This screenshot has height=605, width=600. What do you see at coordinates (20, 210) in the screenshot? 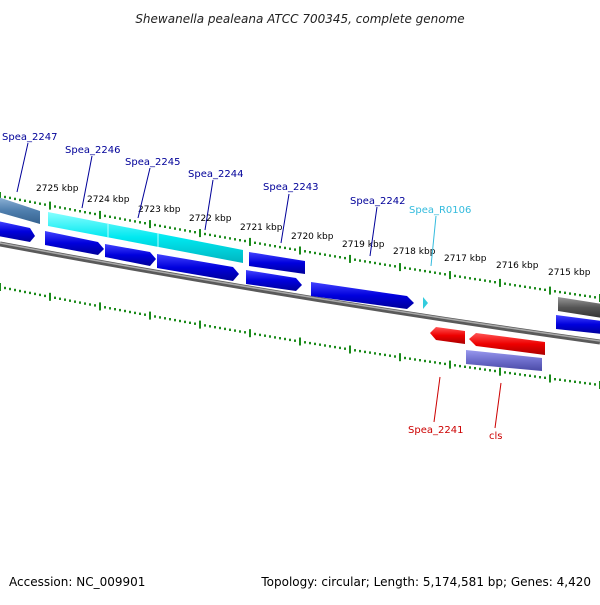
I see `gene-feature-spea-2247-outer` at bounding box center [20, 210].